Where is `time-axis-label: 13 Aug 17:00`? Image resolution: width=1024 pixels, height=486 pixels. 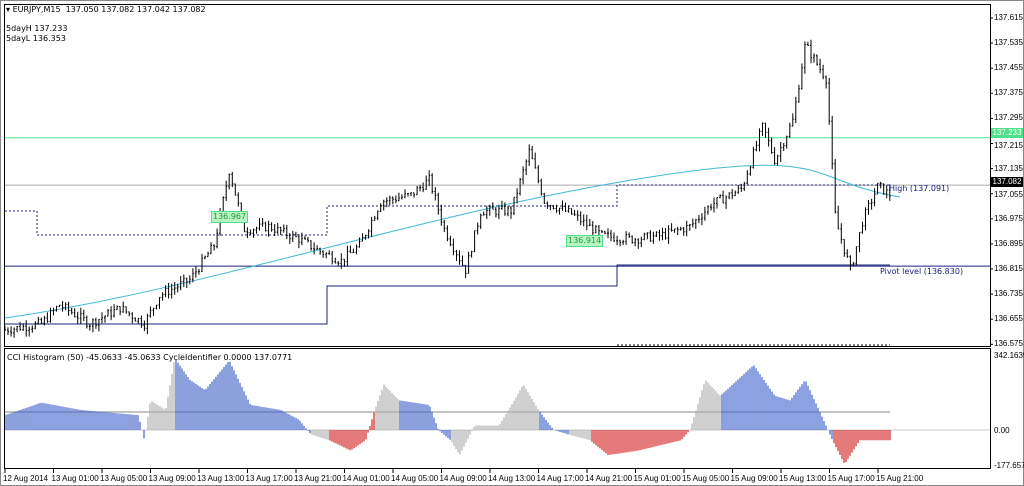
time-axis-label: 13 Aug 17:00 is located at coordinates (269, 478).